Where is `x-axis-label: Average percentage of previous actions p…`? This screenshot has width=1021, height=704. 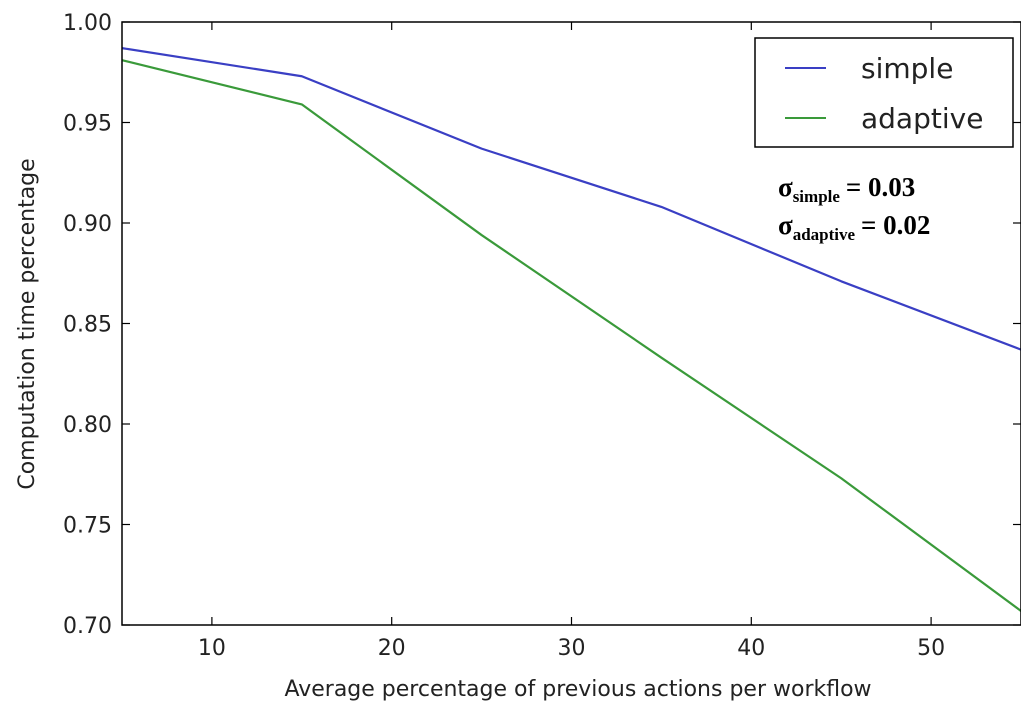
x-axis-label: Average percentage of previous actions p… is located at coordinates (577, 689).